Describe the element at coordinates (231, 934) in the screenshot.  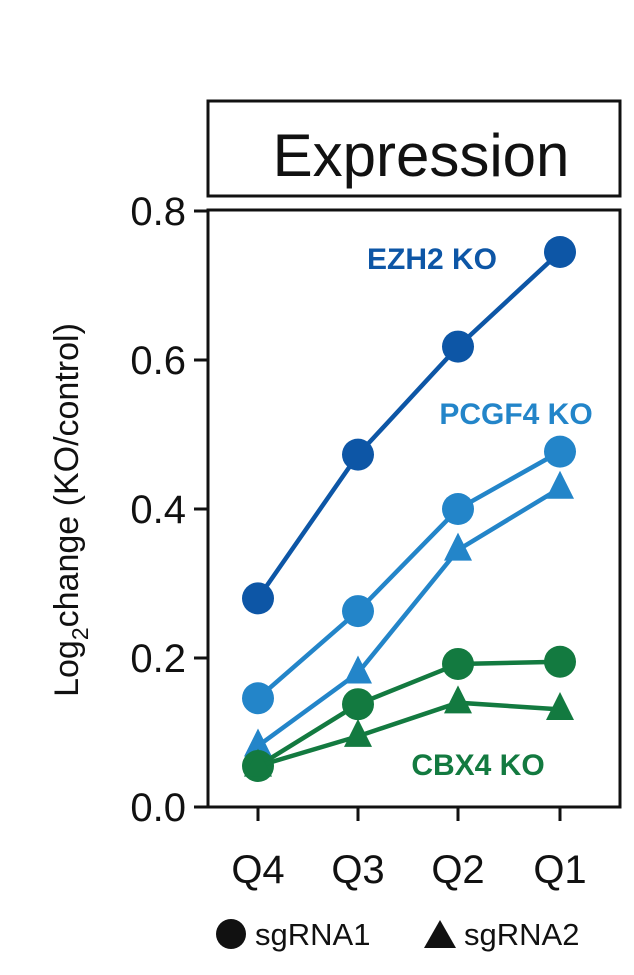
I see `legend-circle-marker` at that location.